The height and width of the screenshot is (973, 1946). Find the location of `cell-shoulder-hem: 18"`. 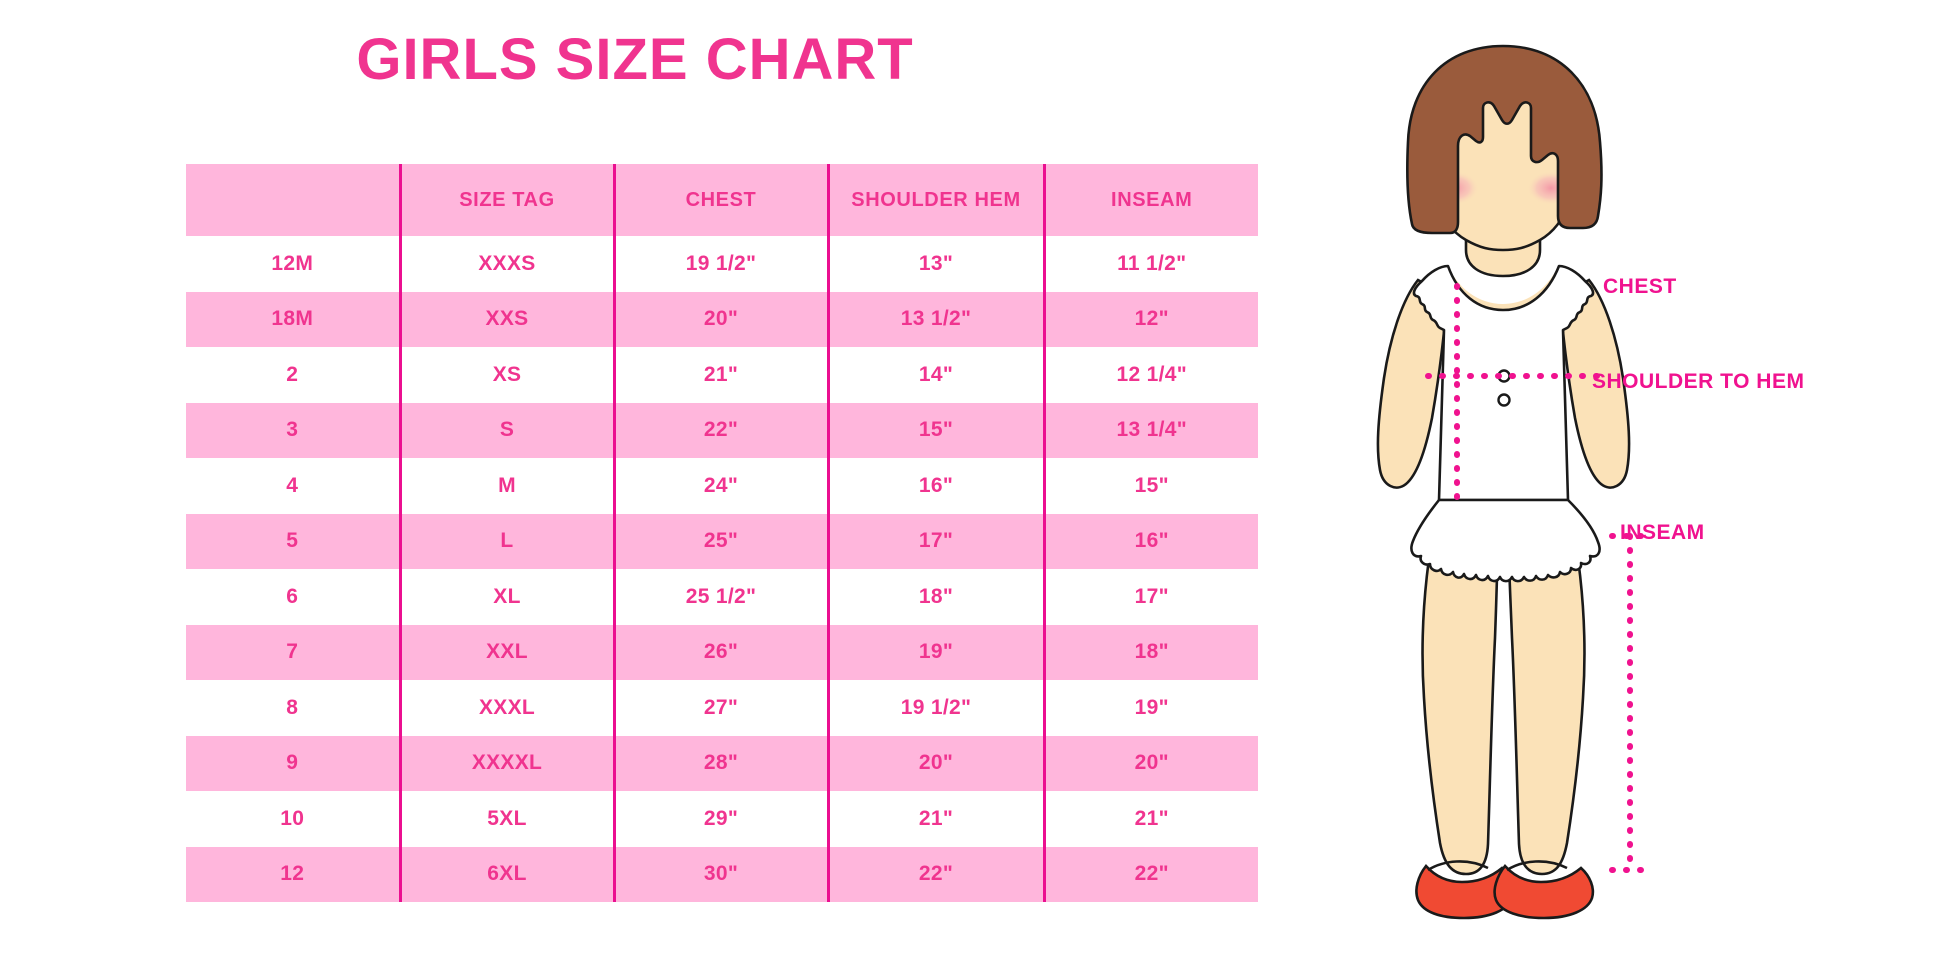

cell-shoulder-hem: 18" is located at coordinates (937, 597).